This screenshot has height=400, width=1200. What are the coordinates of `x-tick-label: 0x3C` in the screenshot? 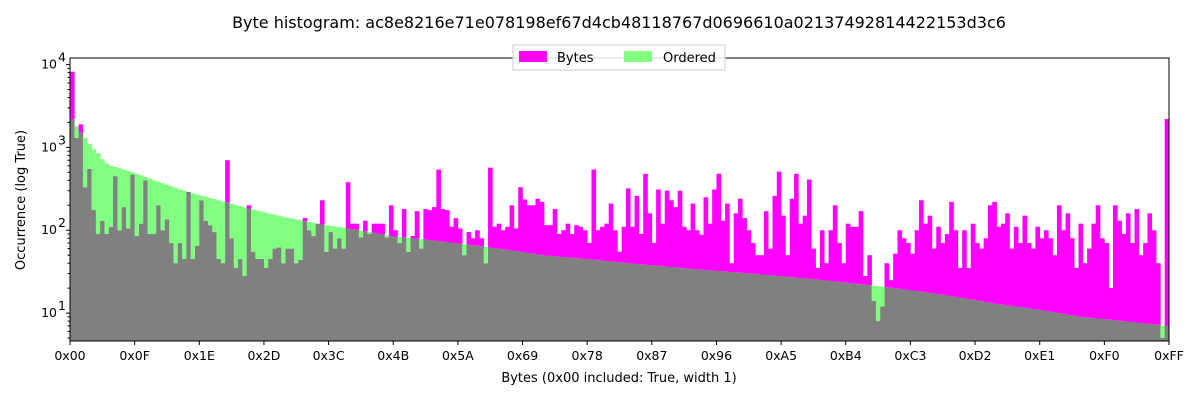 It's located at (329, 355).